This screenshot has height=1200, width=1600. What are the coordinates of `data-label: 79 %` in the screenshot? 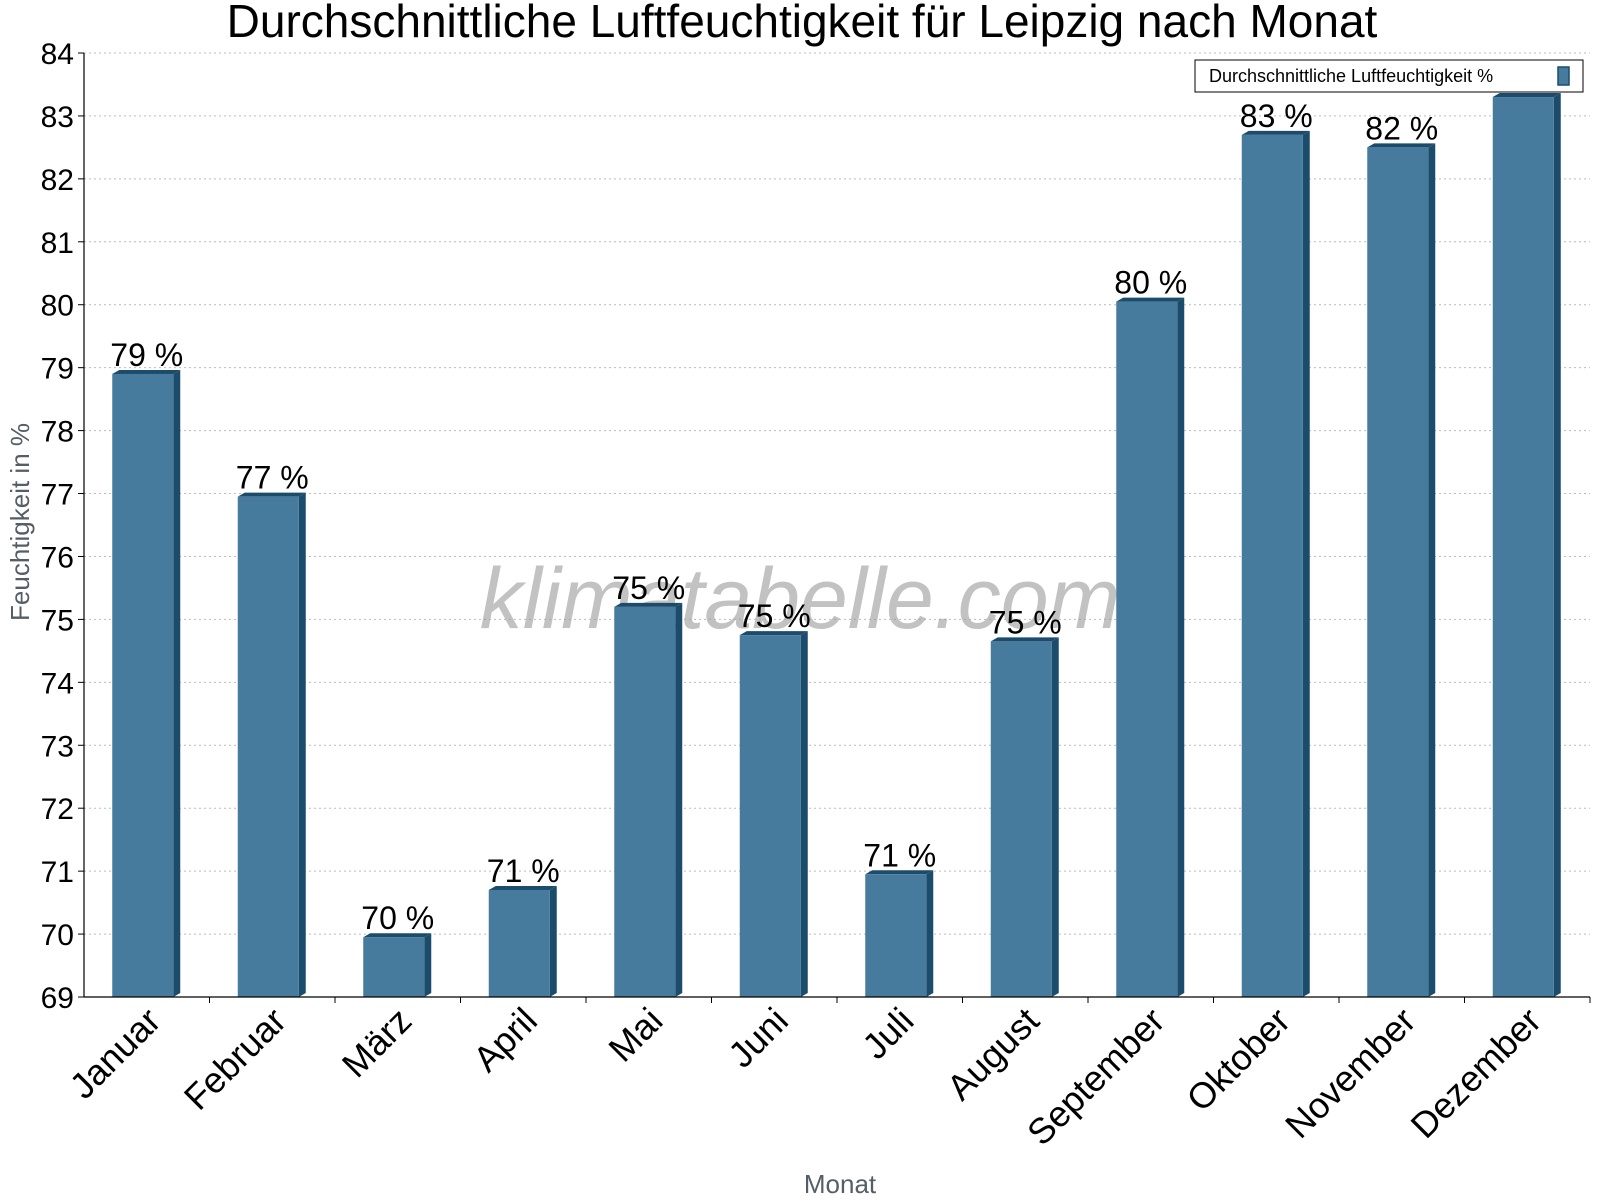 It's located at (146, 355).